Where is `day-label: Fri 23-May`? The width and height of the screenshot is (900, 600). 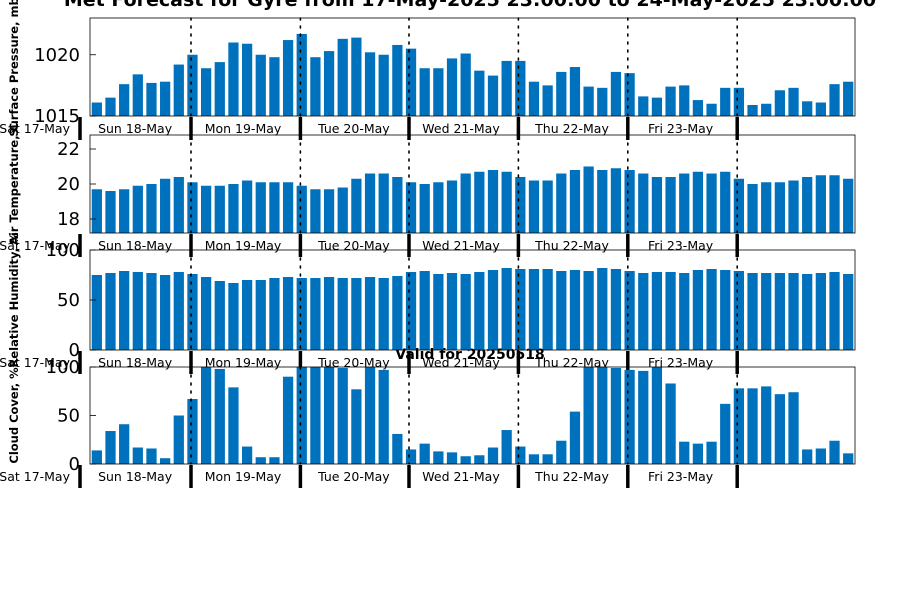
day-label: Fri 23-May is located at coordinates (681, 245).